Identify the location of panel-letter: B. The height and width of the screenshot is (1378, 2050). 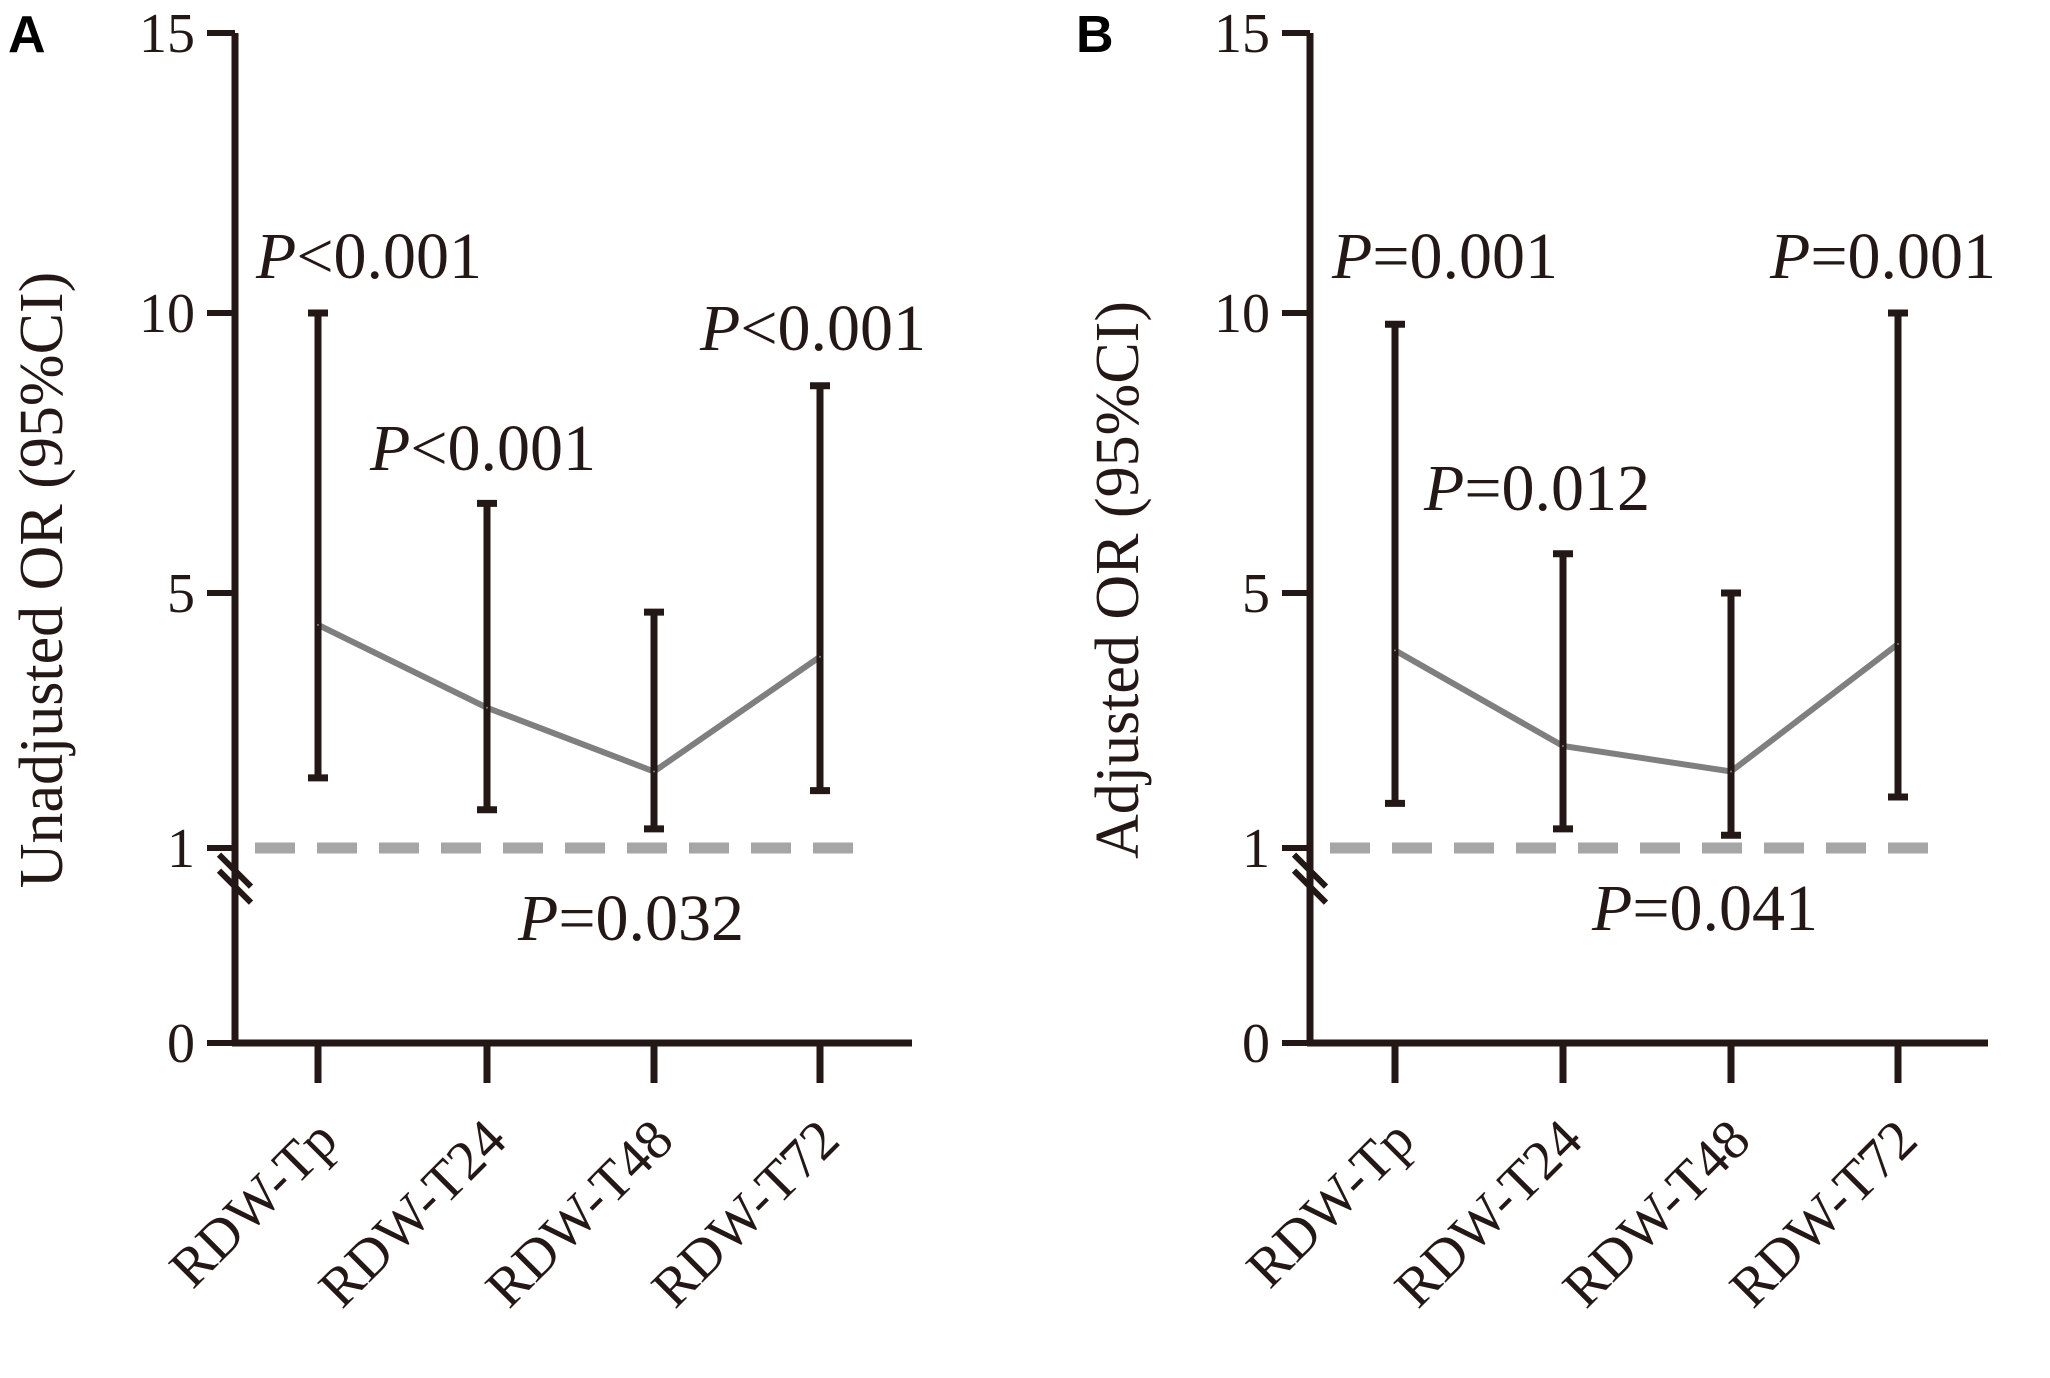
(1095, 35).